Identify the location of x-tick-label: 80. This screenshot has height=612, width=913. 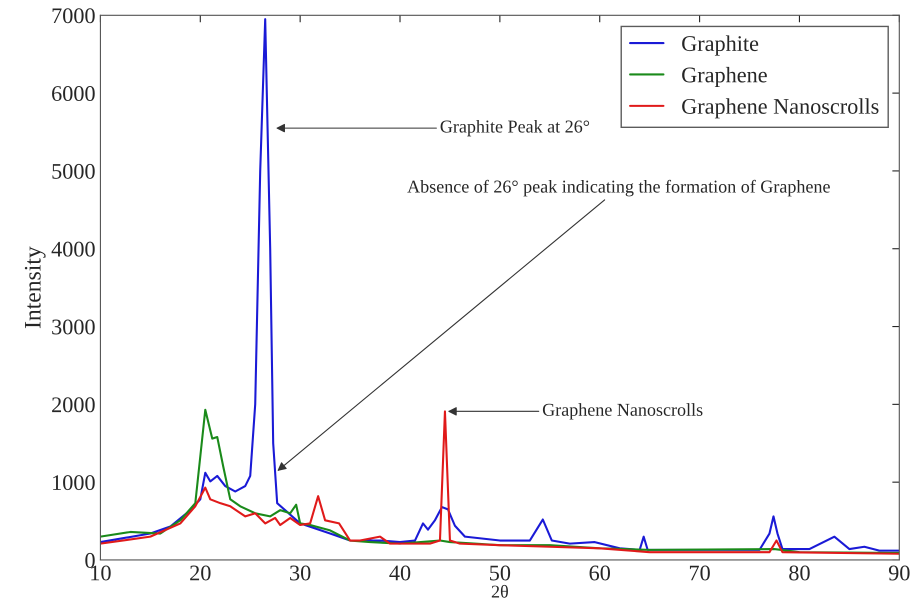
(799, 572).